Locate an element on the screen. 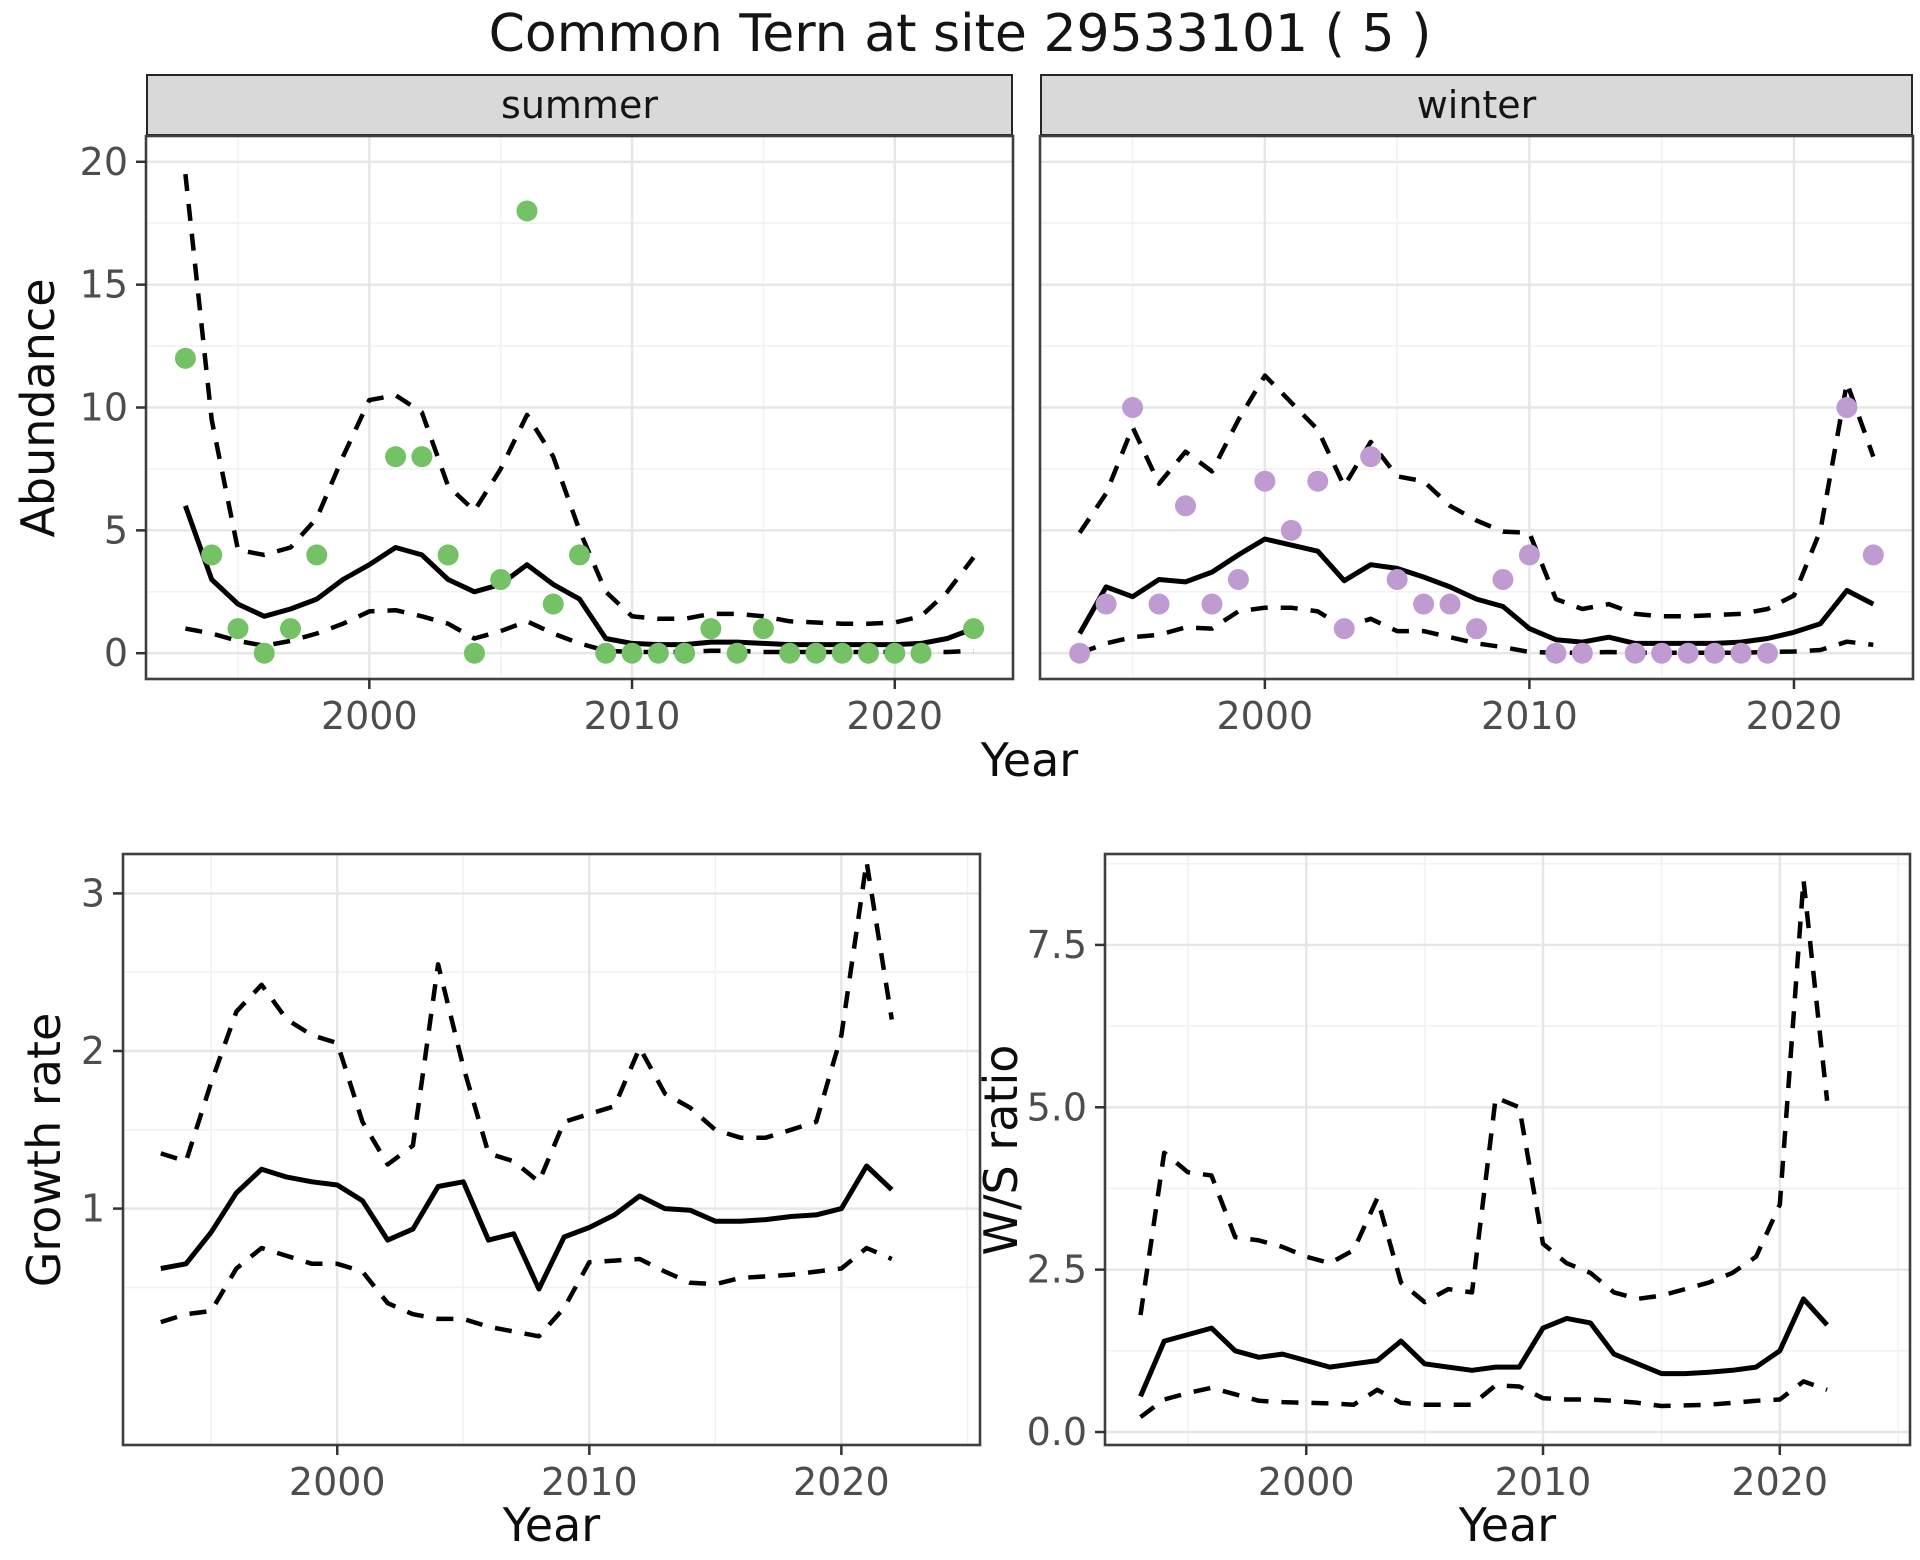  abundance-axis-title: Abundance is located at coordinates (38, 407).